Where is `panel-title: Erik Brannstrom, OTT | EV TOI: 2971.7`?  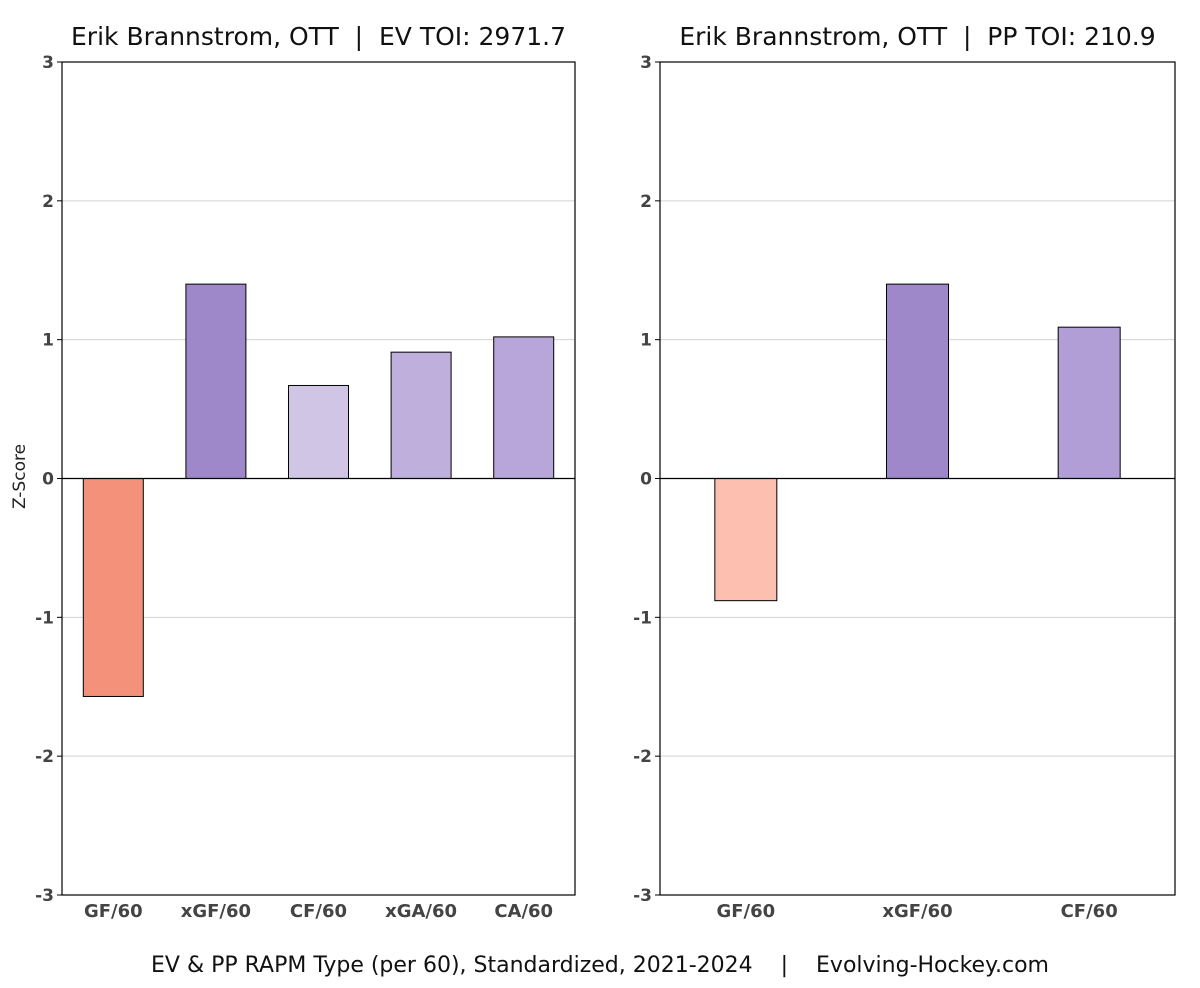 panel-title: Erik Brannstrom, OTT | EV TOI: 2971.7 is located at coordinates (318, 36).